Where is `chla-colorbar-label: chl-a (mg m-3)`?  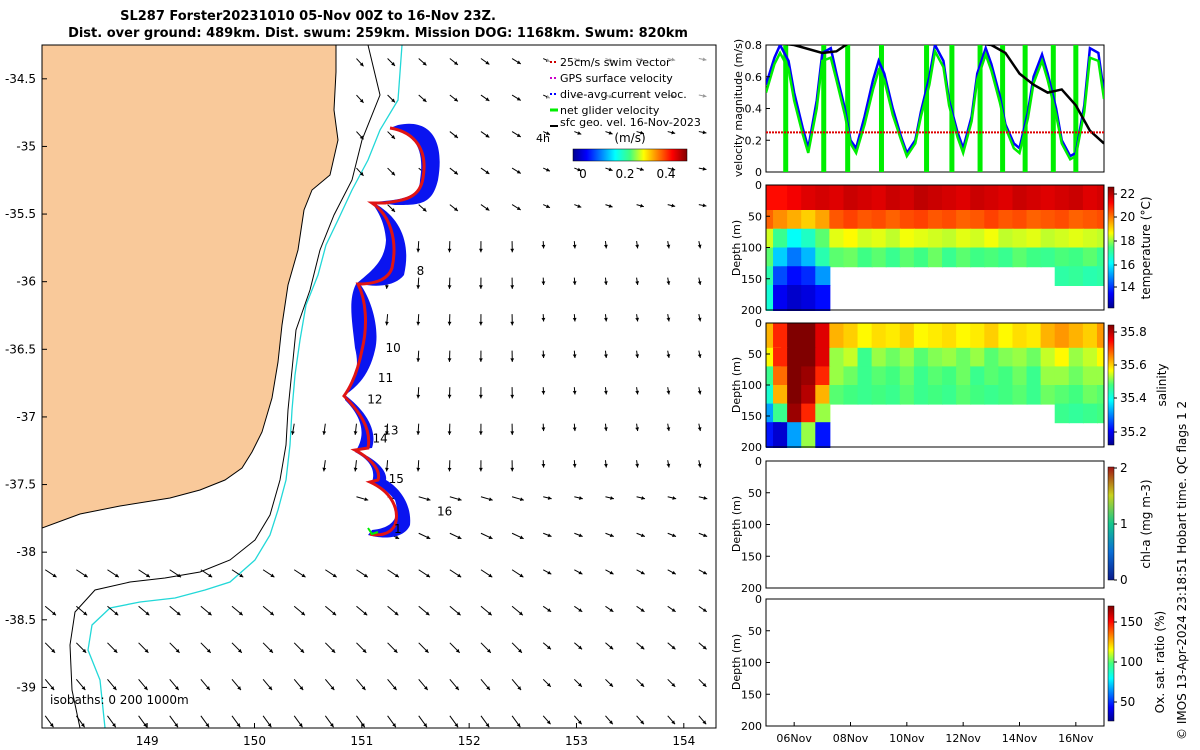
chla-colorbar-label: chl-a (mg m-3) is located at coordinates (1146, 523).